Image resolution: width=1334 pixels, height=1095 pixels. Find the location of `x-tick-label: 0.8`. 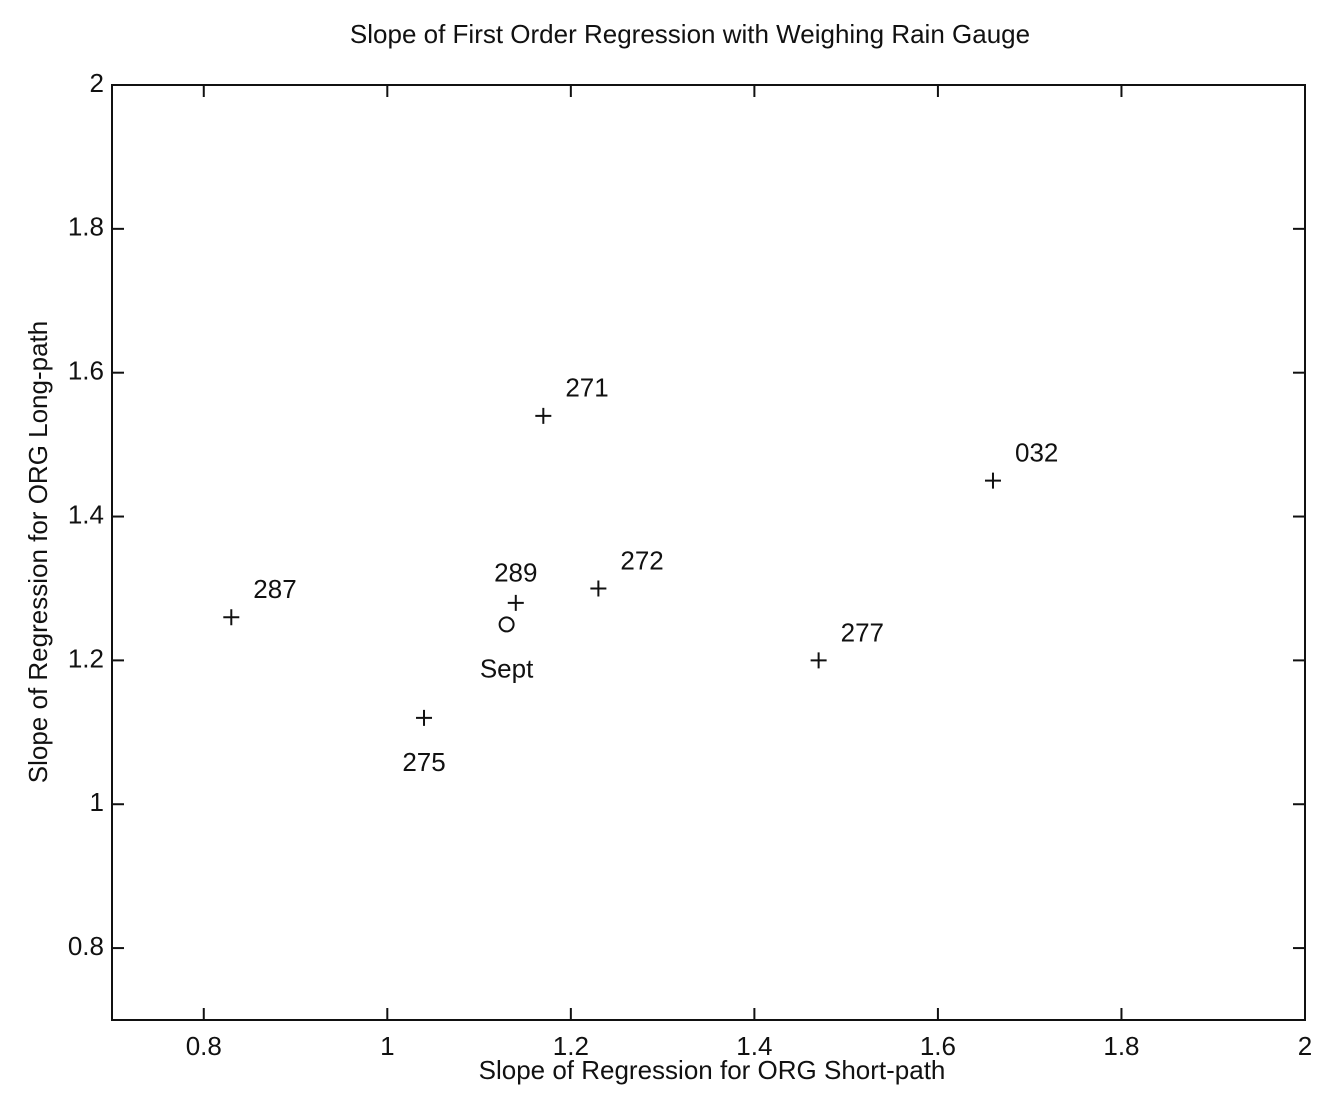

x-tick-label: 0.8 is located at coordinates (204, 1046).